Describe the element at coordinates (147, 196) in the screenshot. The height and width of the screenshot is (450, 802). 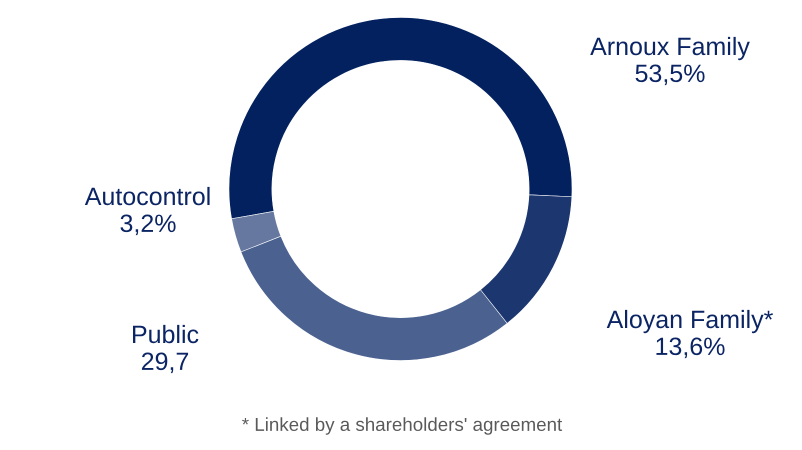
I see `slice-label: Autocontrol` at that location.